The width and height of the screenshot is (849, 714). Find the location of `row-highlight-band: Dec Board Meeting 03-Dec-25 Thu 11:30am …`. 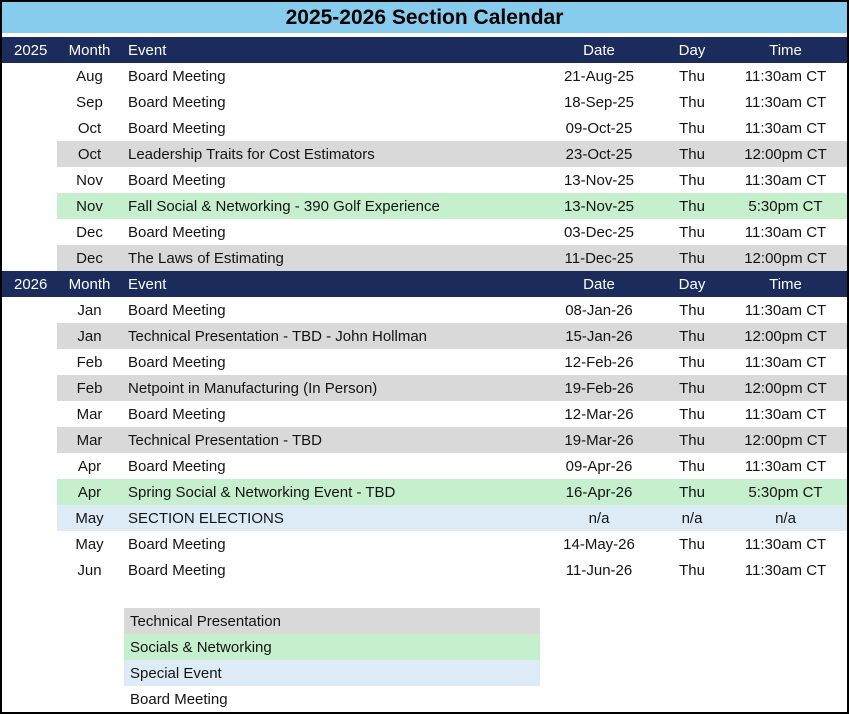

row-highlight-band: Dec Board Meeting 03-Dec-25 Thu 11:30am … is located at coordinates (452, 232).